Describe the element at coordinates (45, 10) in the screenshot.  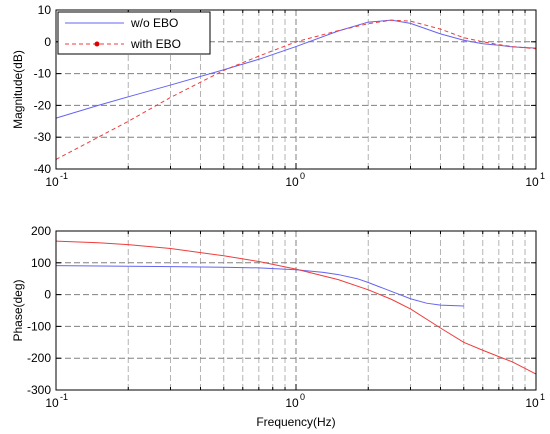
I see `magnitude-y-tick-label: 10` at that location.